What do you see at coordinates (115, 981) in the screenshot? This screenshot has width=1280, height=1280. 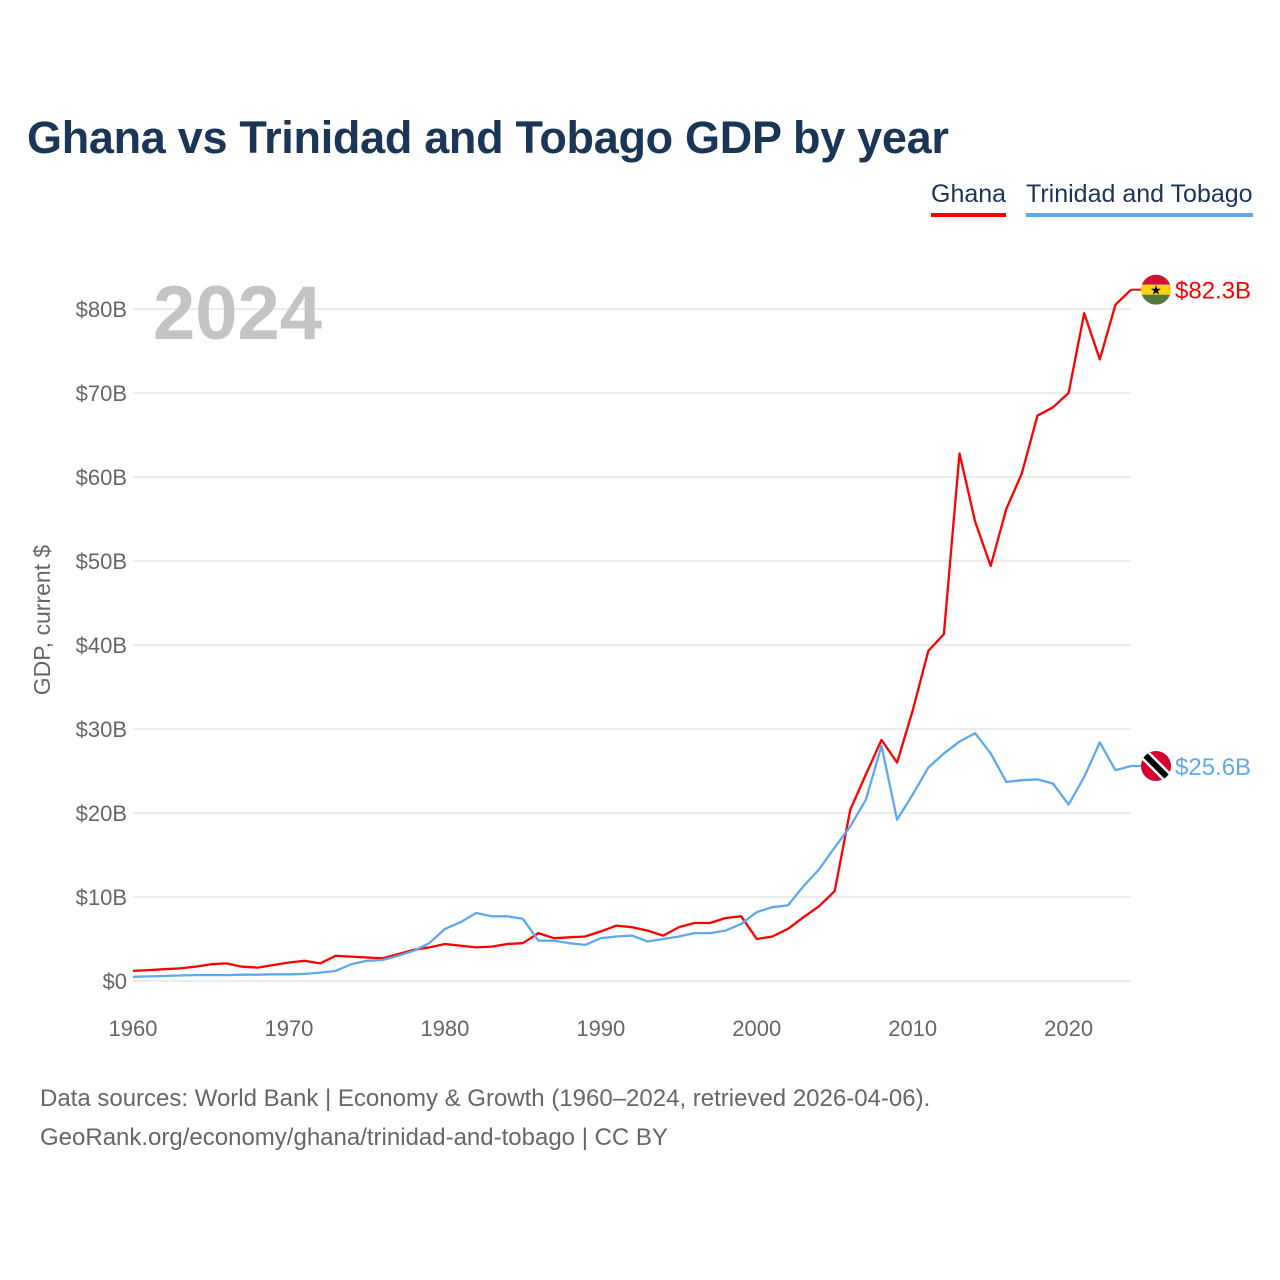 I see `y-tick-label: $0` at bounding box center [115, 981].